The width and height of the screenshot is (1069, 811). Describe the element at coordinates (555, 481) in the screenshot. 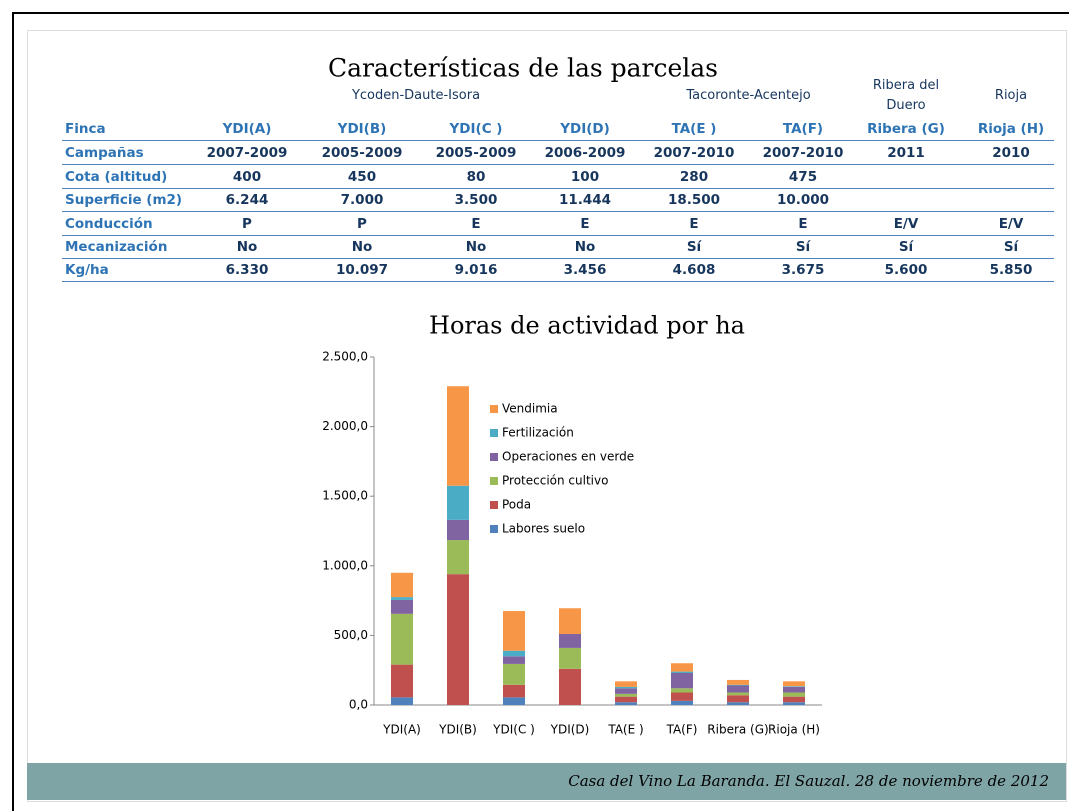

I see `legend-label: Protección cultivo` at that location.